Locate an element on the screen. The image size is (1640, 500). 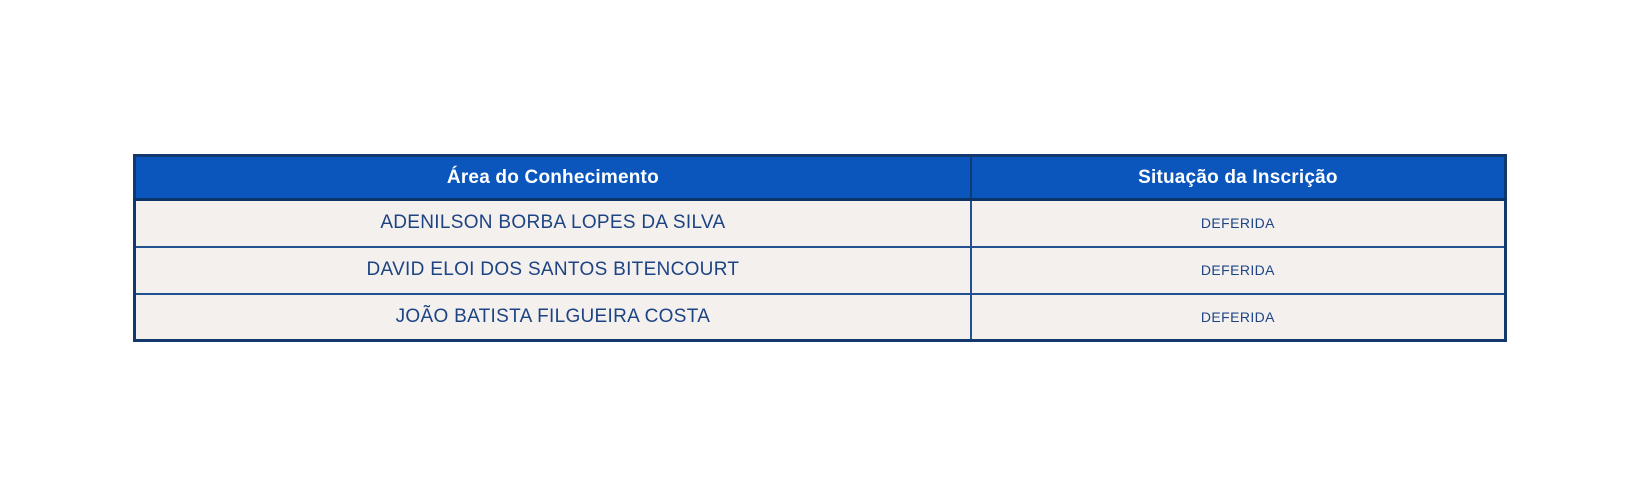
candidate-name: ADENILSON BORBA LOPES DA SILVA is located at coordinates (552, 223).